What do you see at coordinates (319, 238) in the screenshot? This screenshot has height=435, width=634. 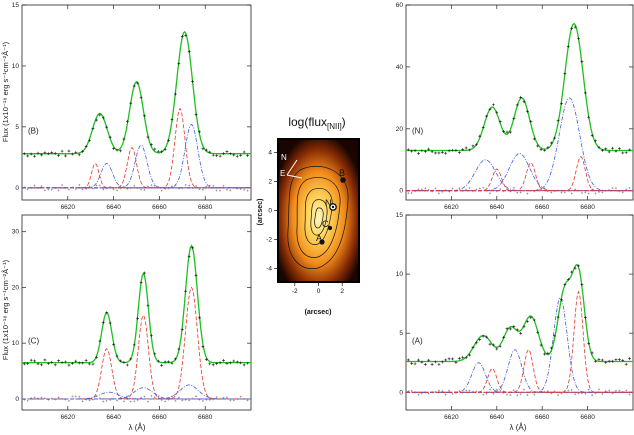 I see `label-A: A` at bounding box center [319, 238].